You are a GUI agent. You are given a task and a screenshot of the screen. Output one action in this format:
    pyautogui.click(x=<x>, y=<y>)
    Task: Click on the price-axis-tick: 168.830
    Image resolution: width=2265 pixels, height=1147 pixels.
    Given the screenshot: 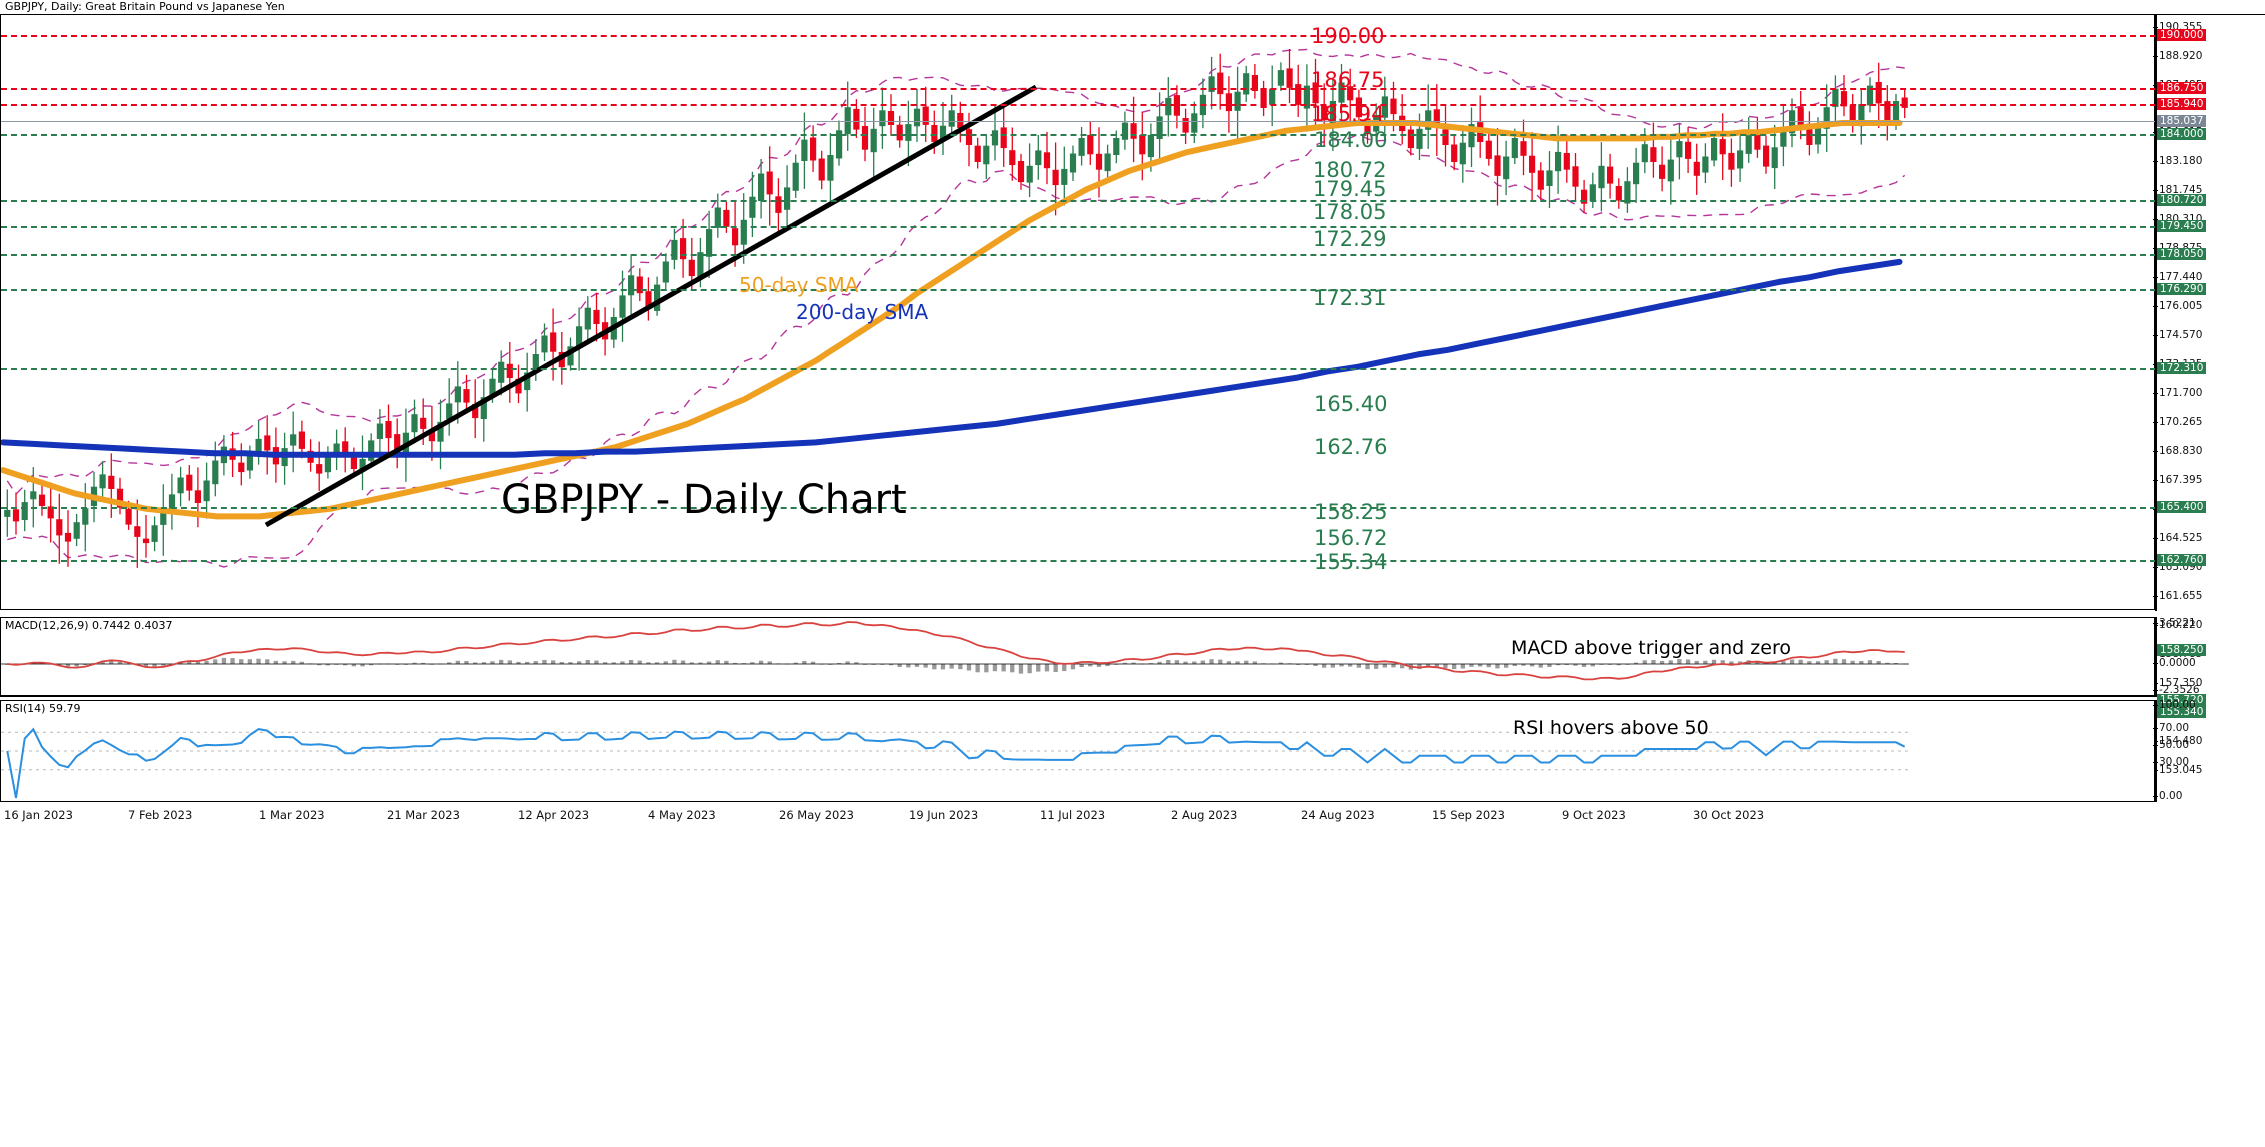 What is the action you would take?
    pyautogui.click(x=2177, y=451)
    